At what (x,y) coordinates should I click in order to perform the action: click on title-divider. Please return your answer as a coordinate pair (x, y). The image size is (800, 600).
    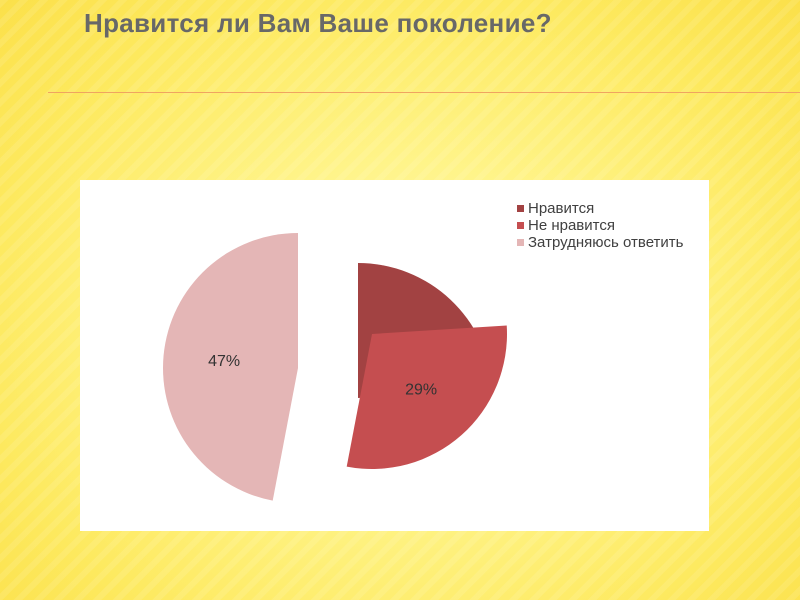
    Looking at the image, I should click on (424, 92).